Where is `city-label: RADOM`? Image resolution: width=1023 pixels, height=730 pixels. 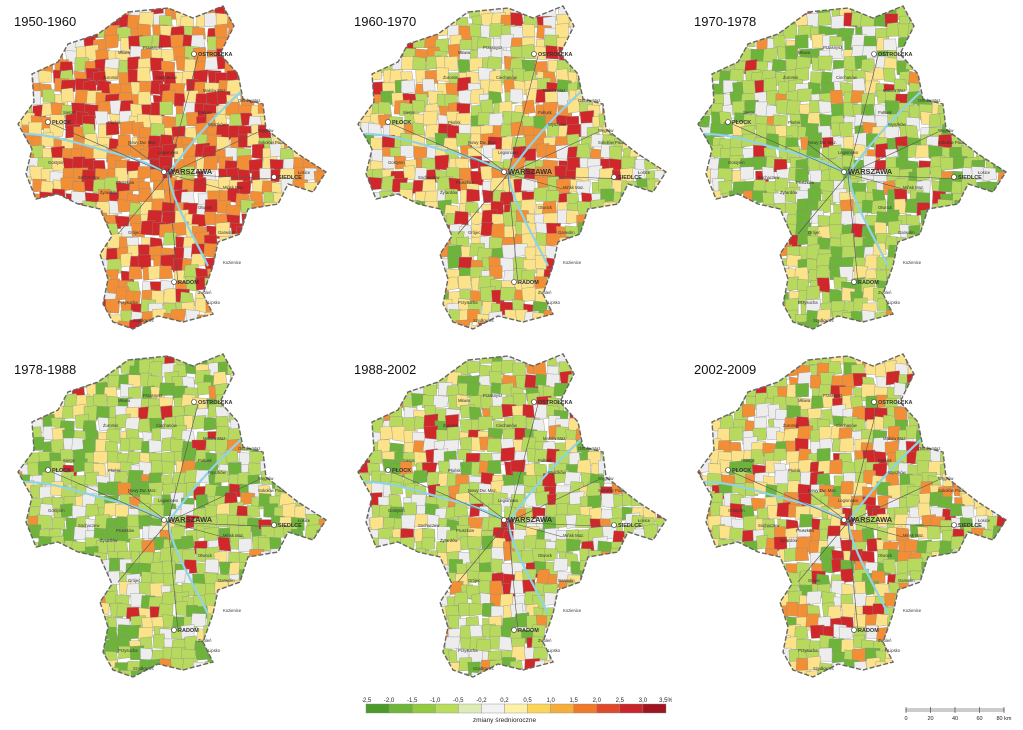
city-label: RADOM is located at coordinates (188, 631).